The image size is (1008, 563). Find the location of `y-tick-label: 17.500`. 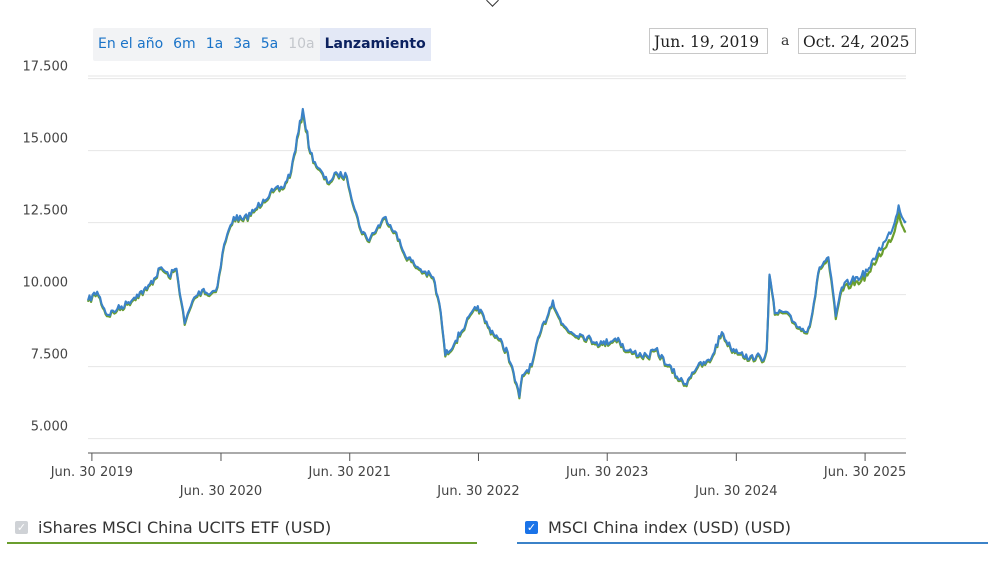

y-tick-label: 17.500 is located at coordinates (46, 67).